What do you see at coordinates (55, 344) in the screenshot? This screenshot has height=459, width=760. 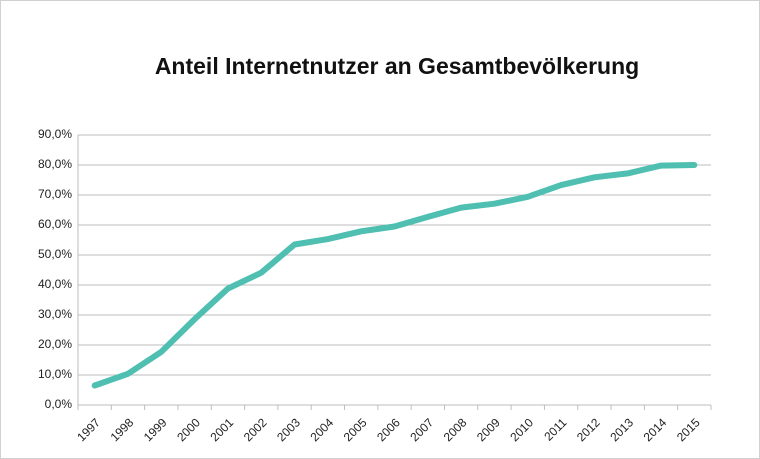 I see `y-tick-label: 20,0%` at bounding box center [55, 344].